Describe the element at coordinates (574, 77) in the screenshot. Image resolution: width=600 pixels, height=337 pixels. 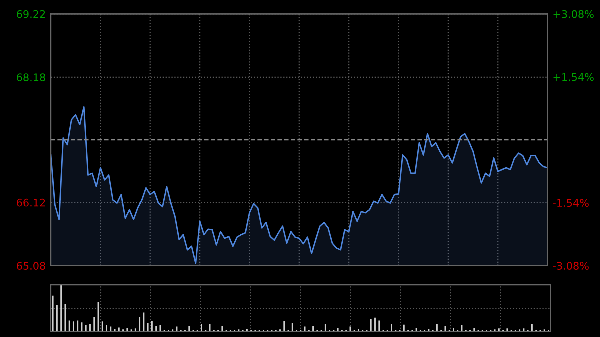
I see `y2-tick-label: +1.54%` at that location.